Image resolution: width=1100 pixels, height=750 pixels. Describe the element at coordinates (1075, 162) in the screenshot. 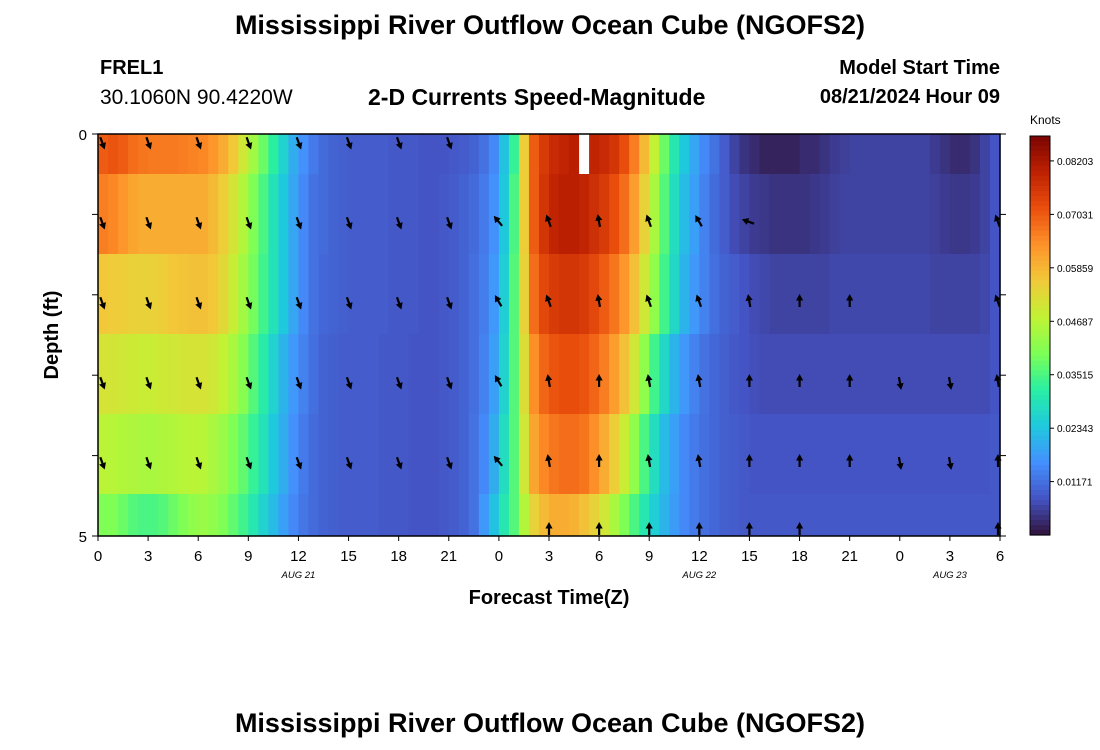

I see `colorbar-tick-label: 0.08203` at that location.